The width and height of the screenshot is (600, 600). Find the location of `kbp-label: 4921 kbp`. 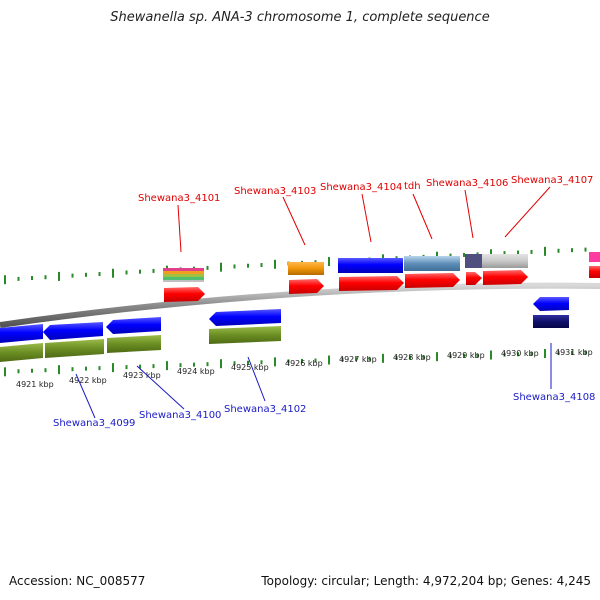

kbp-label: 4921 kbp is located at coordinates (35, 384).